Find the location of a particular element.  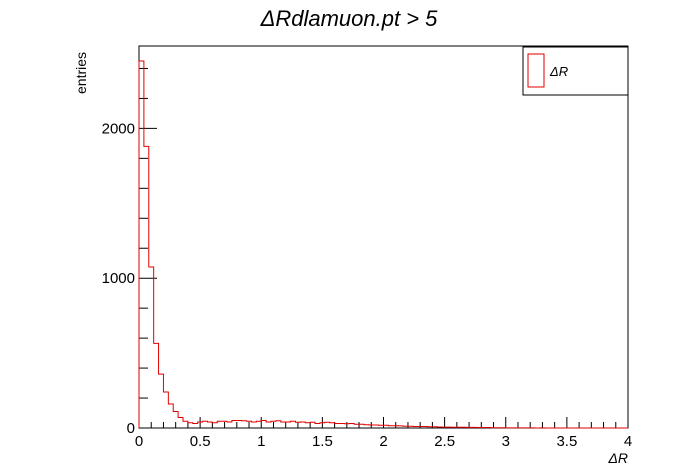

x-tick-label: 1.5 is located at coordinates (322, 441).